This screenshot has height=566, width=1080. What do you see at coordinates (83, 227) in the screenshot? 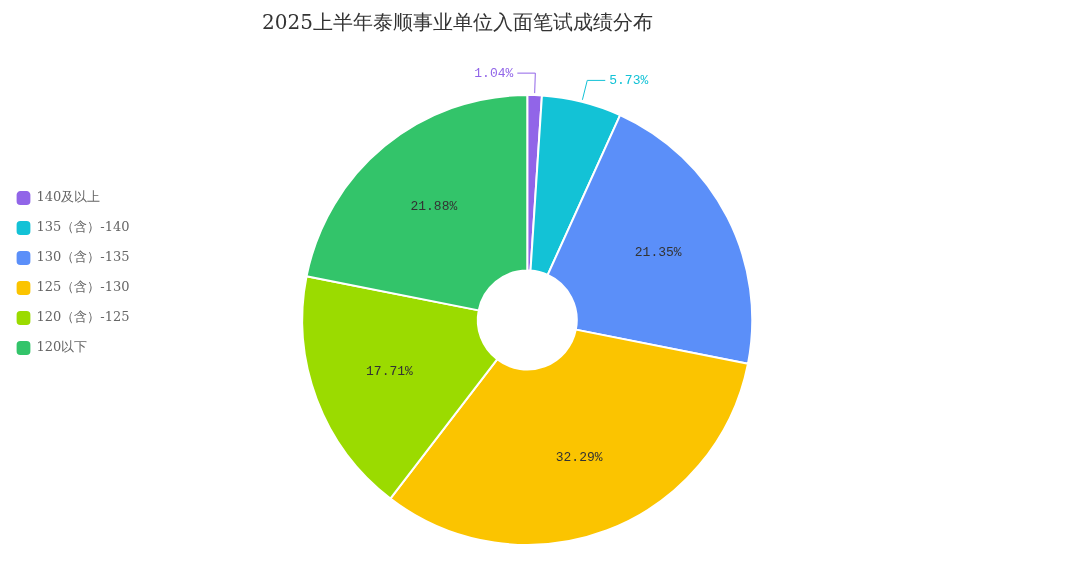
I see `legend-label: 135（含）-140` at bounding box center [83, 227].